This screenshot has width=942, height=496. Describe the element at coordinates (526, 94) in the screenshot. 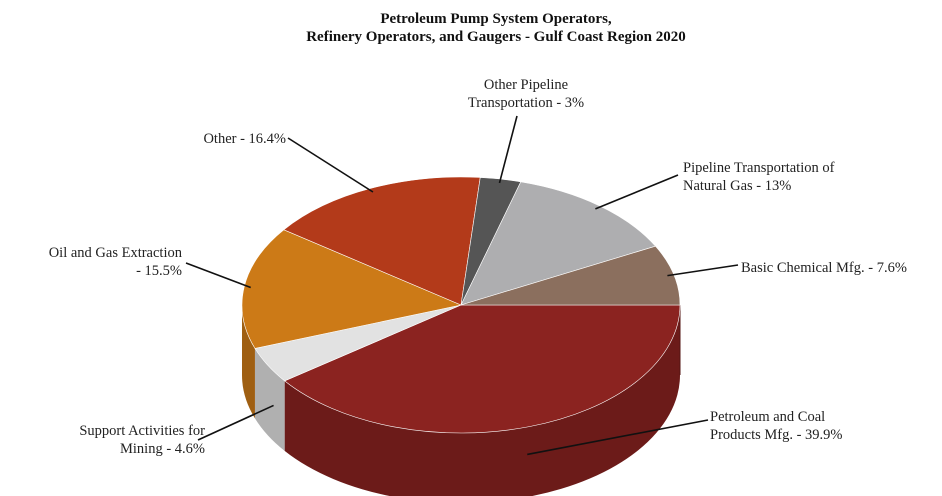

I see `slice-label-other-pipeline: Other Pipeline Transportation - 3%` at that location.